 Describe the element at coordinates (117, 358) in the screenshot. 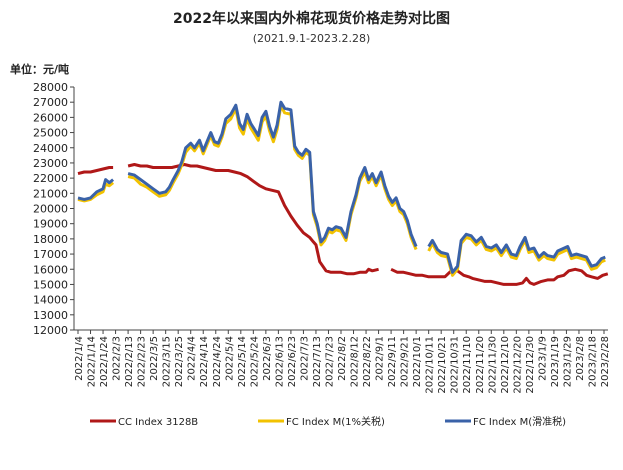

I see `x-tick-label: 2022/2/3` at that location.